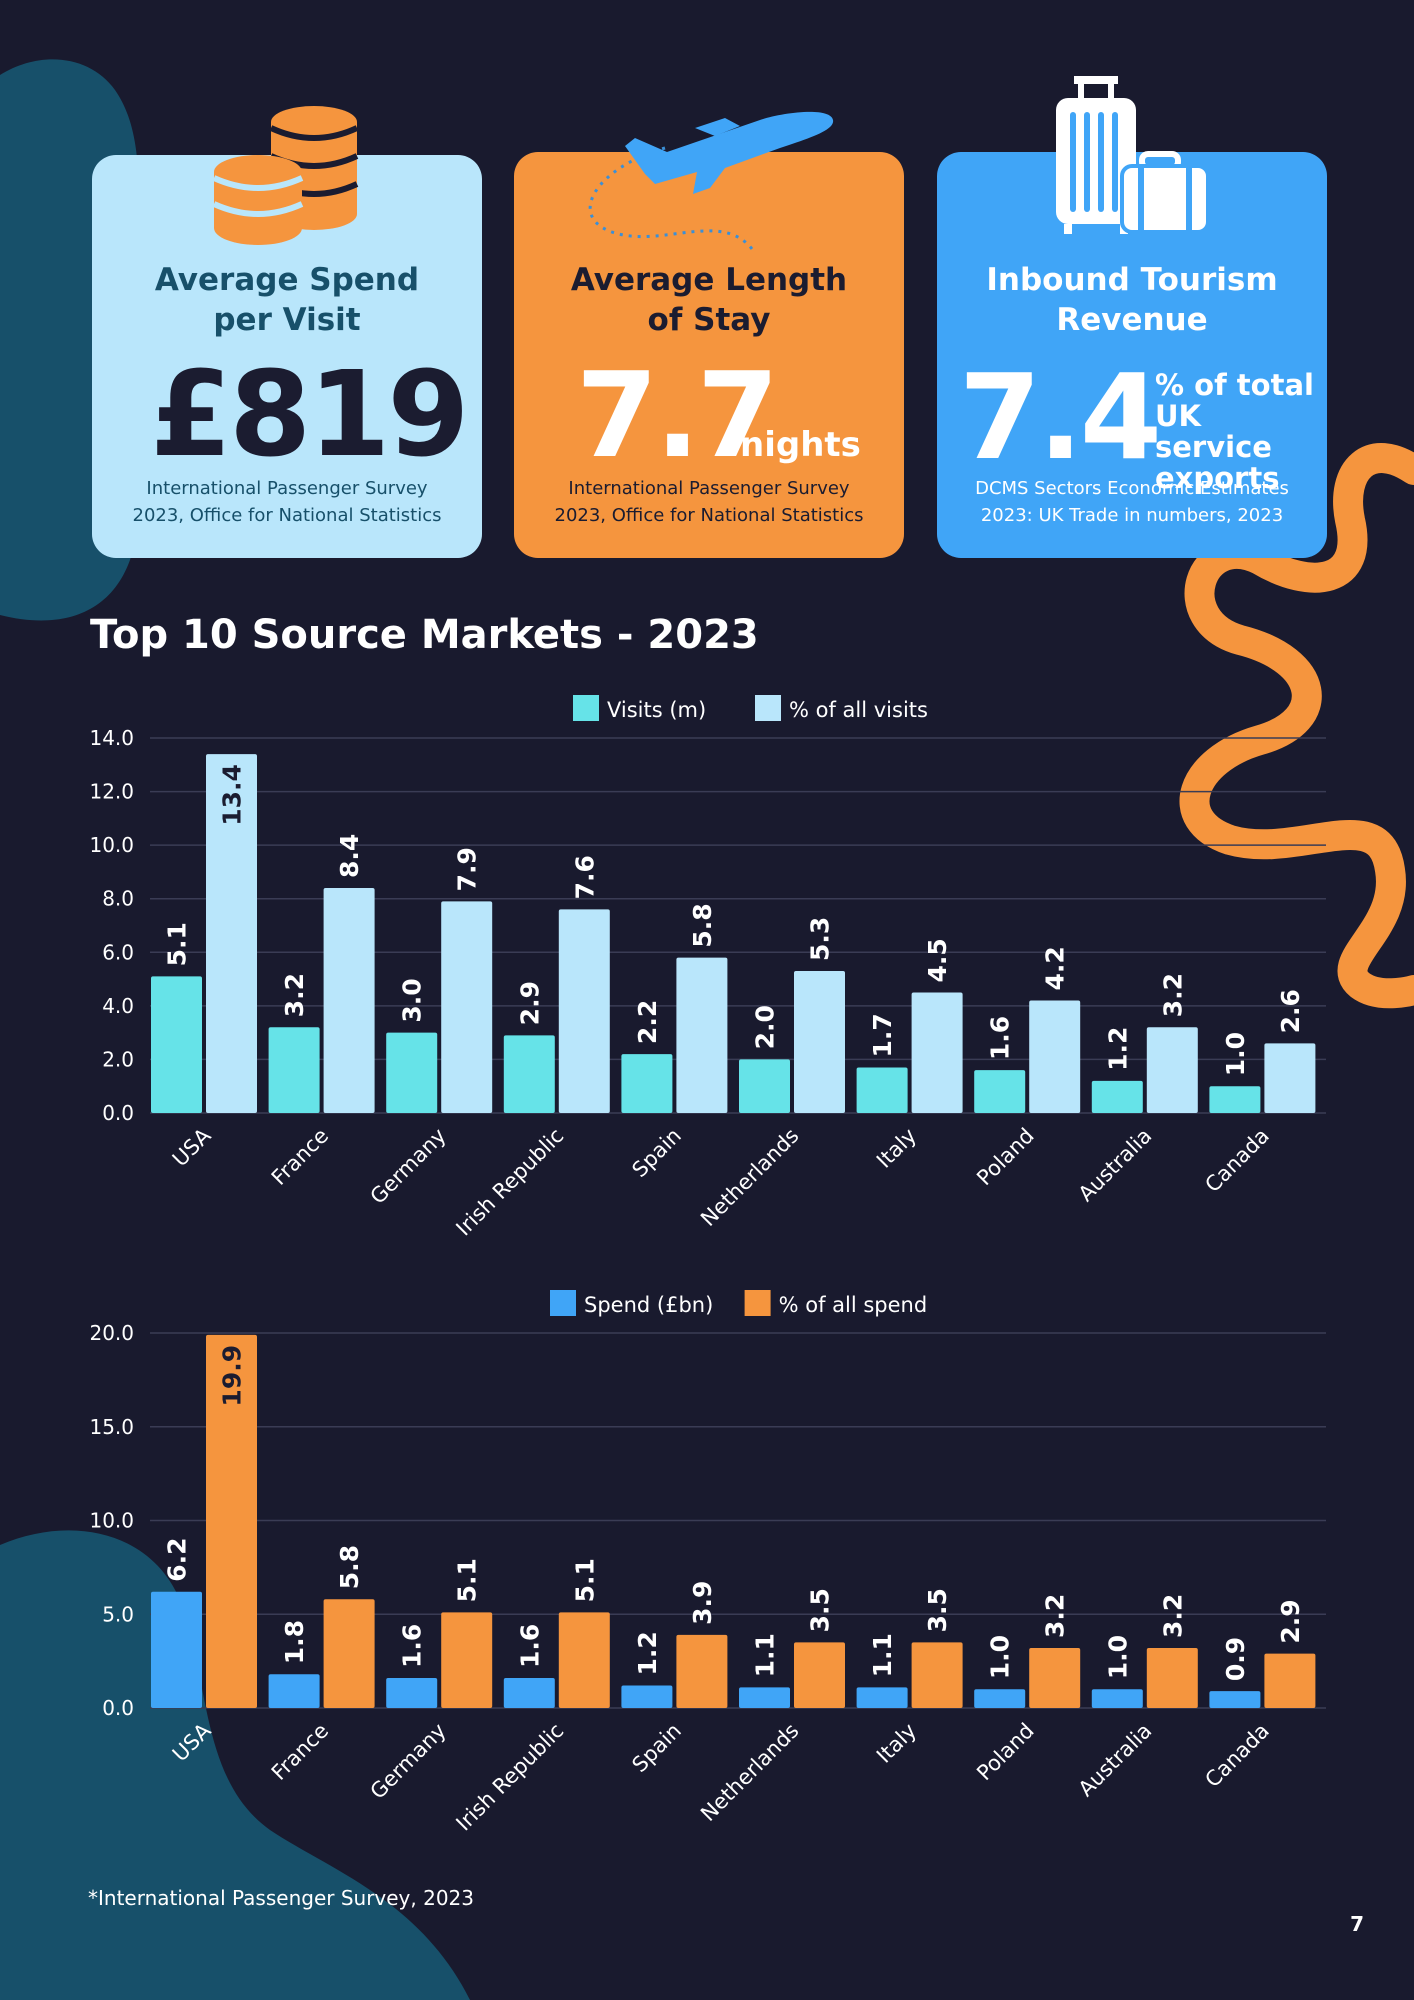 The width and height of the screenshot is (1414, 2000). I want to click on visits-legend-swatch-of-all-visits, so click(768, 708).